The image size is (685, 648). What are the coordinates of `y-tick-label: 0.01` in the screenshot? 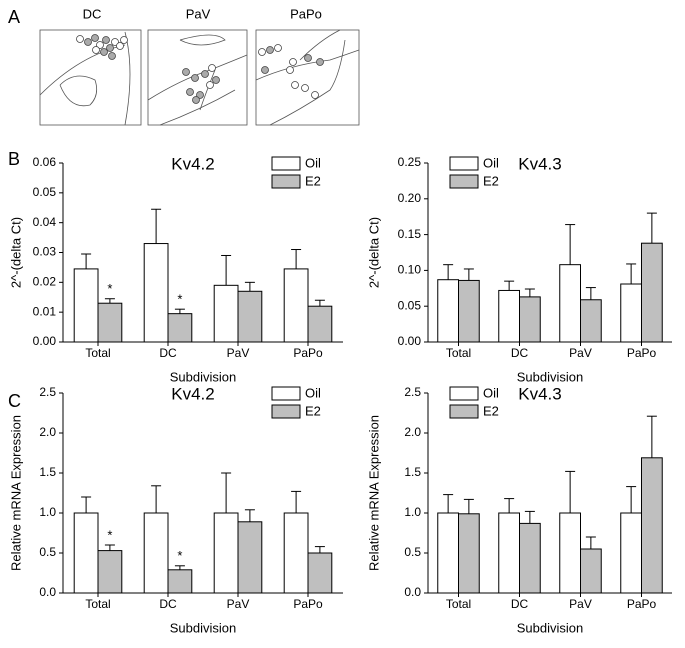 It's located at (45, 311).